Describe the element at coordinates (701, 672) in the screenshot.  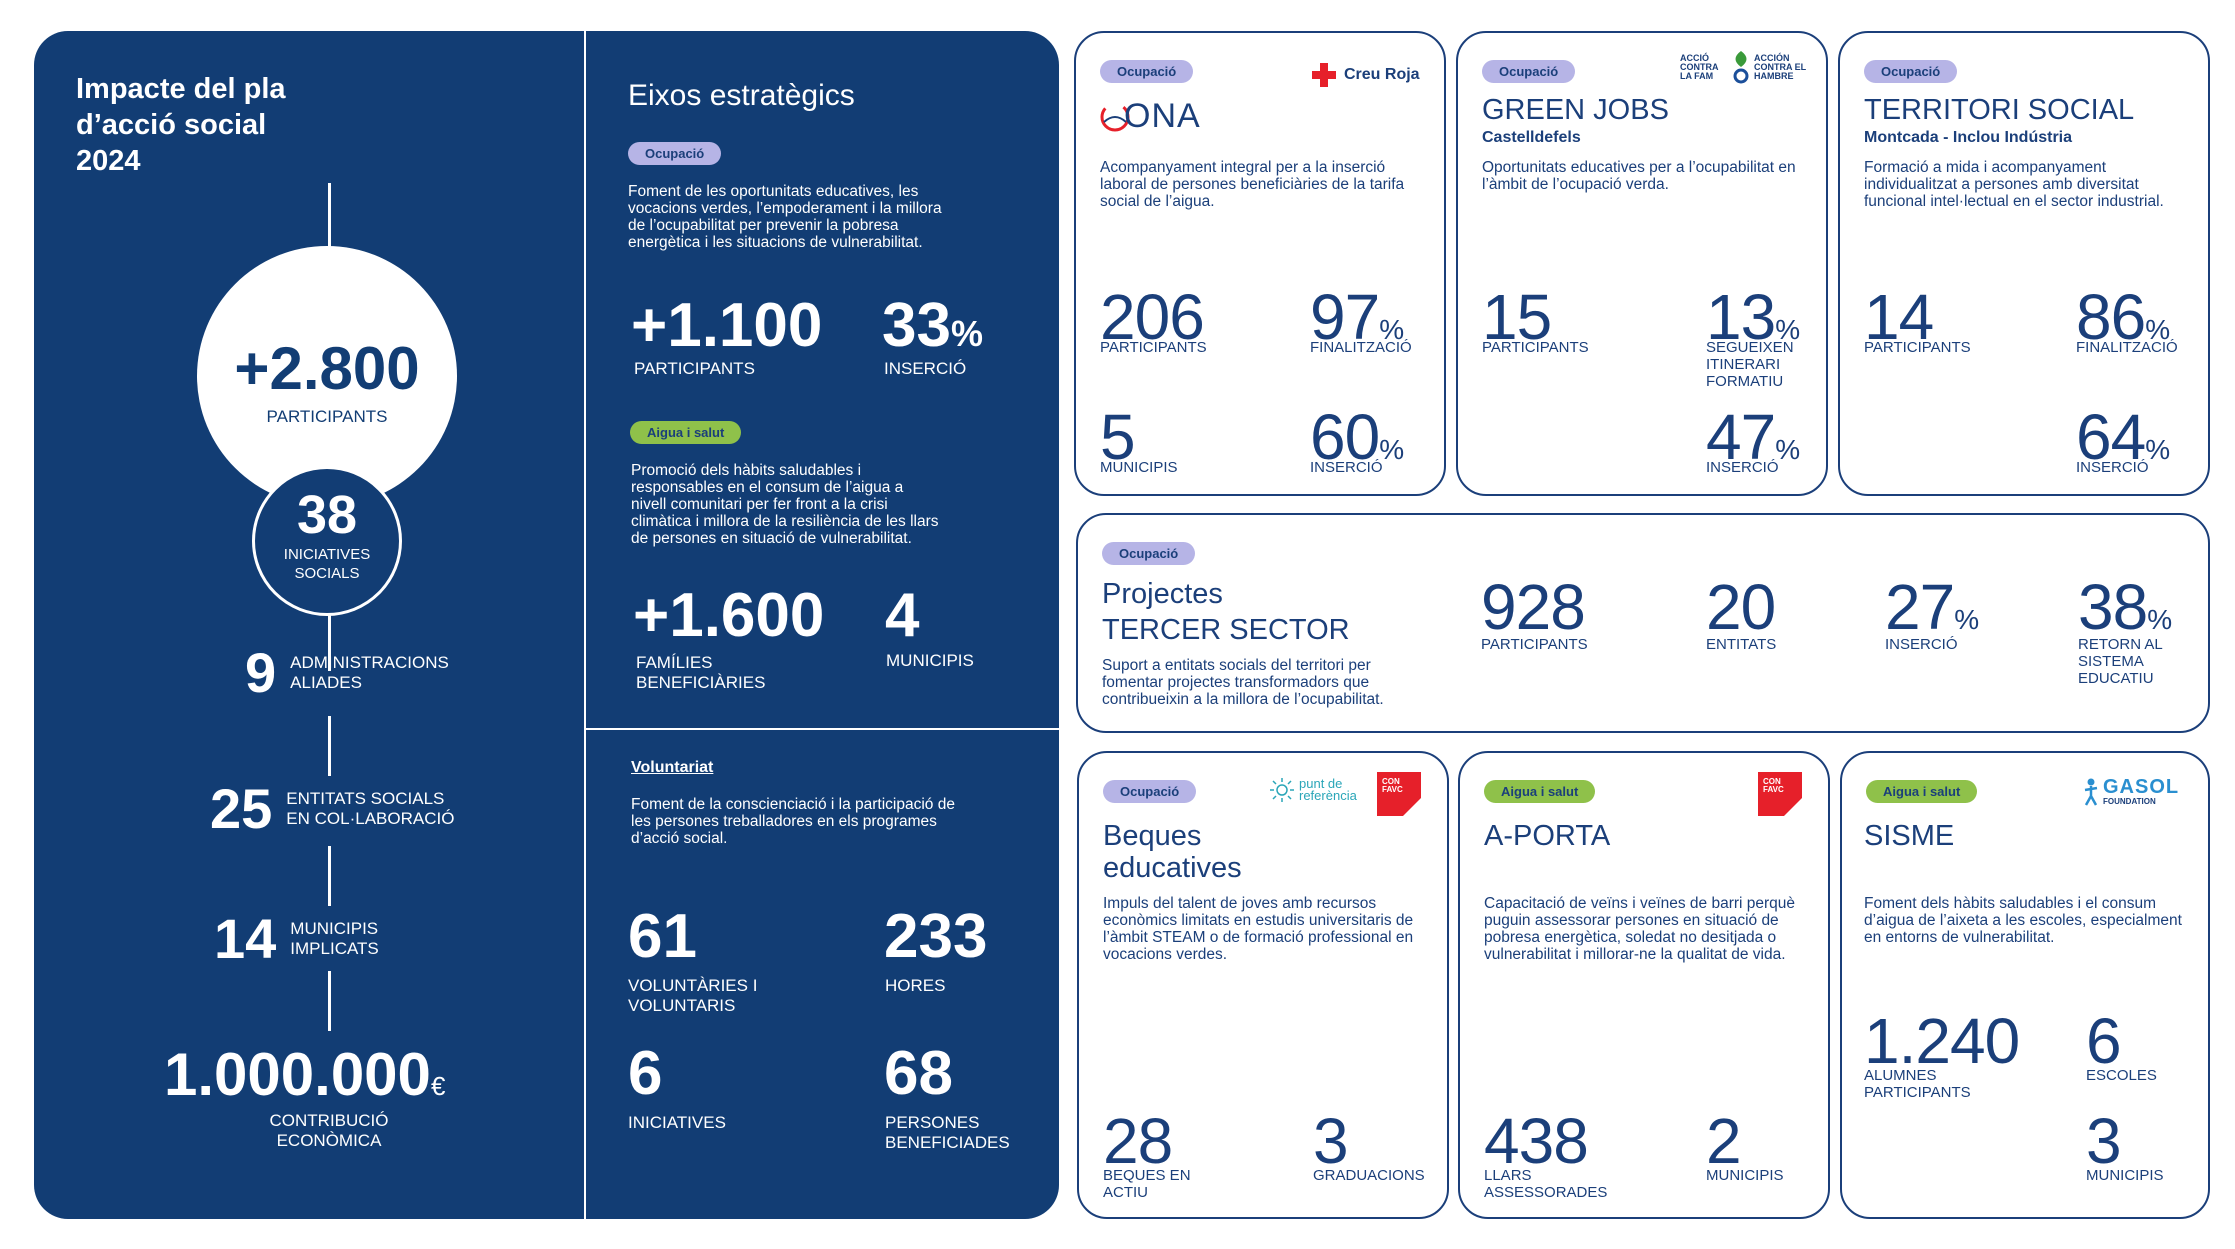
I see `aigua-families-label: FAMÍLIES BENEFICIÀRIES` at that location.